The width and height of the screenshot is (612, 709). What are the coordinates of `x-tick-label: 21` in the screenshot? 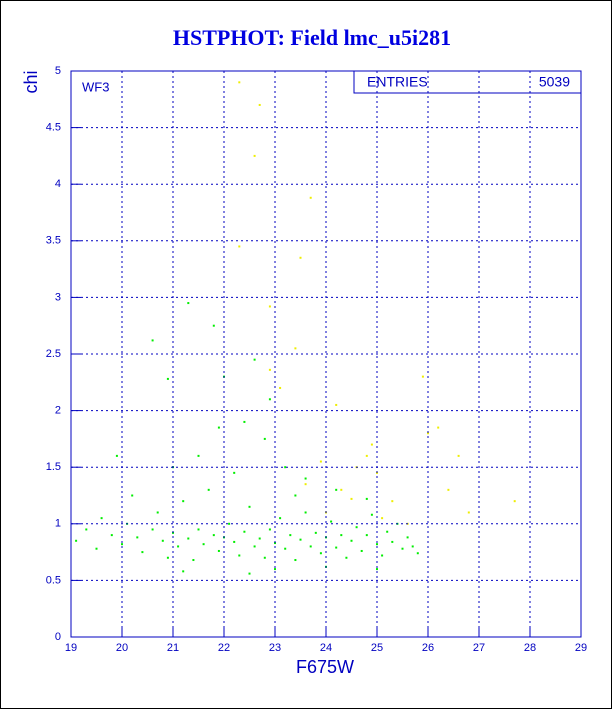 It's located at (173, 648).